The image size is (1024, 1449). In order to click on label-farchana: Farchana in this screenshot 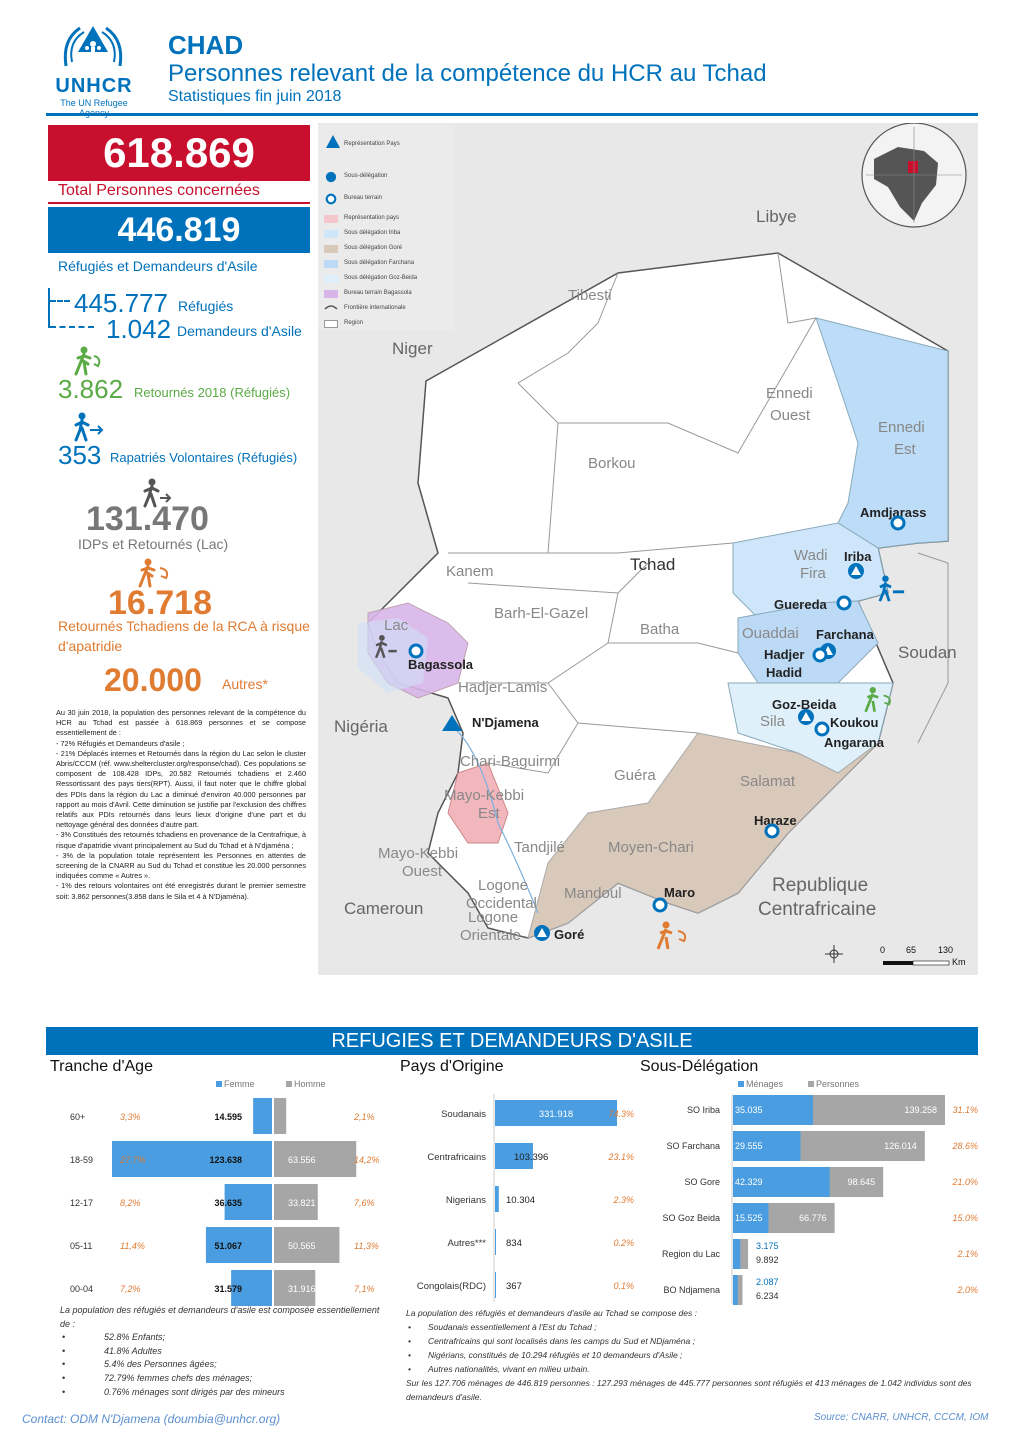, I will do `click(845, 634)`.